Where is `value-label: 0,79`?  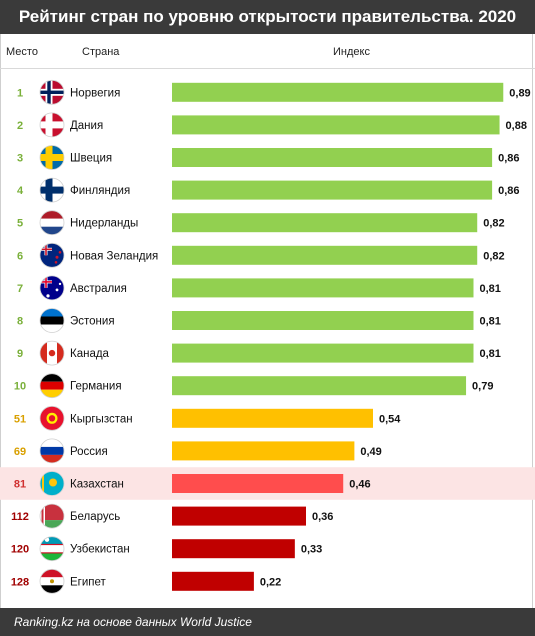 value-label: 0,79 is located at coordinates (482, 387).